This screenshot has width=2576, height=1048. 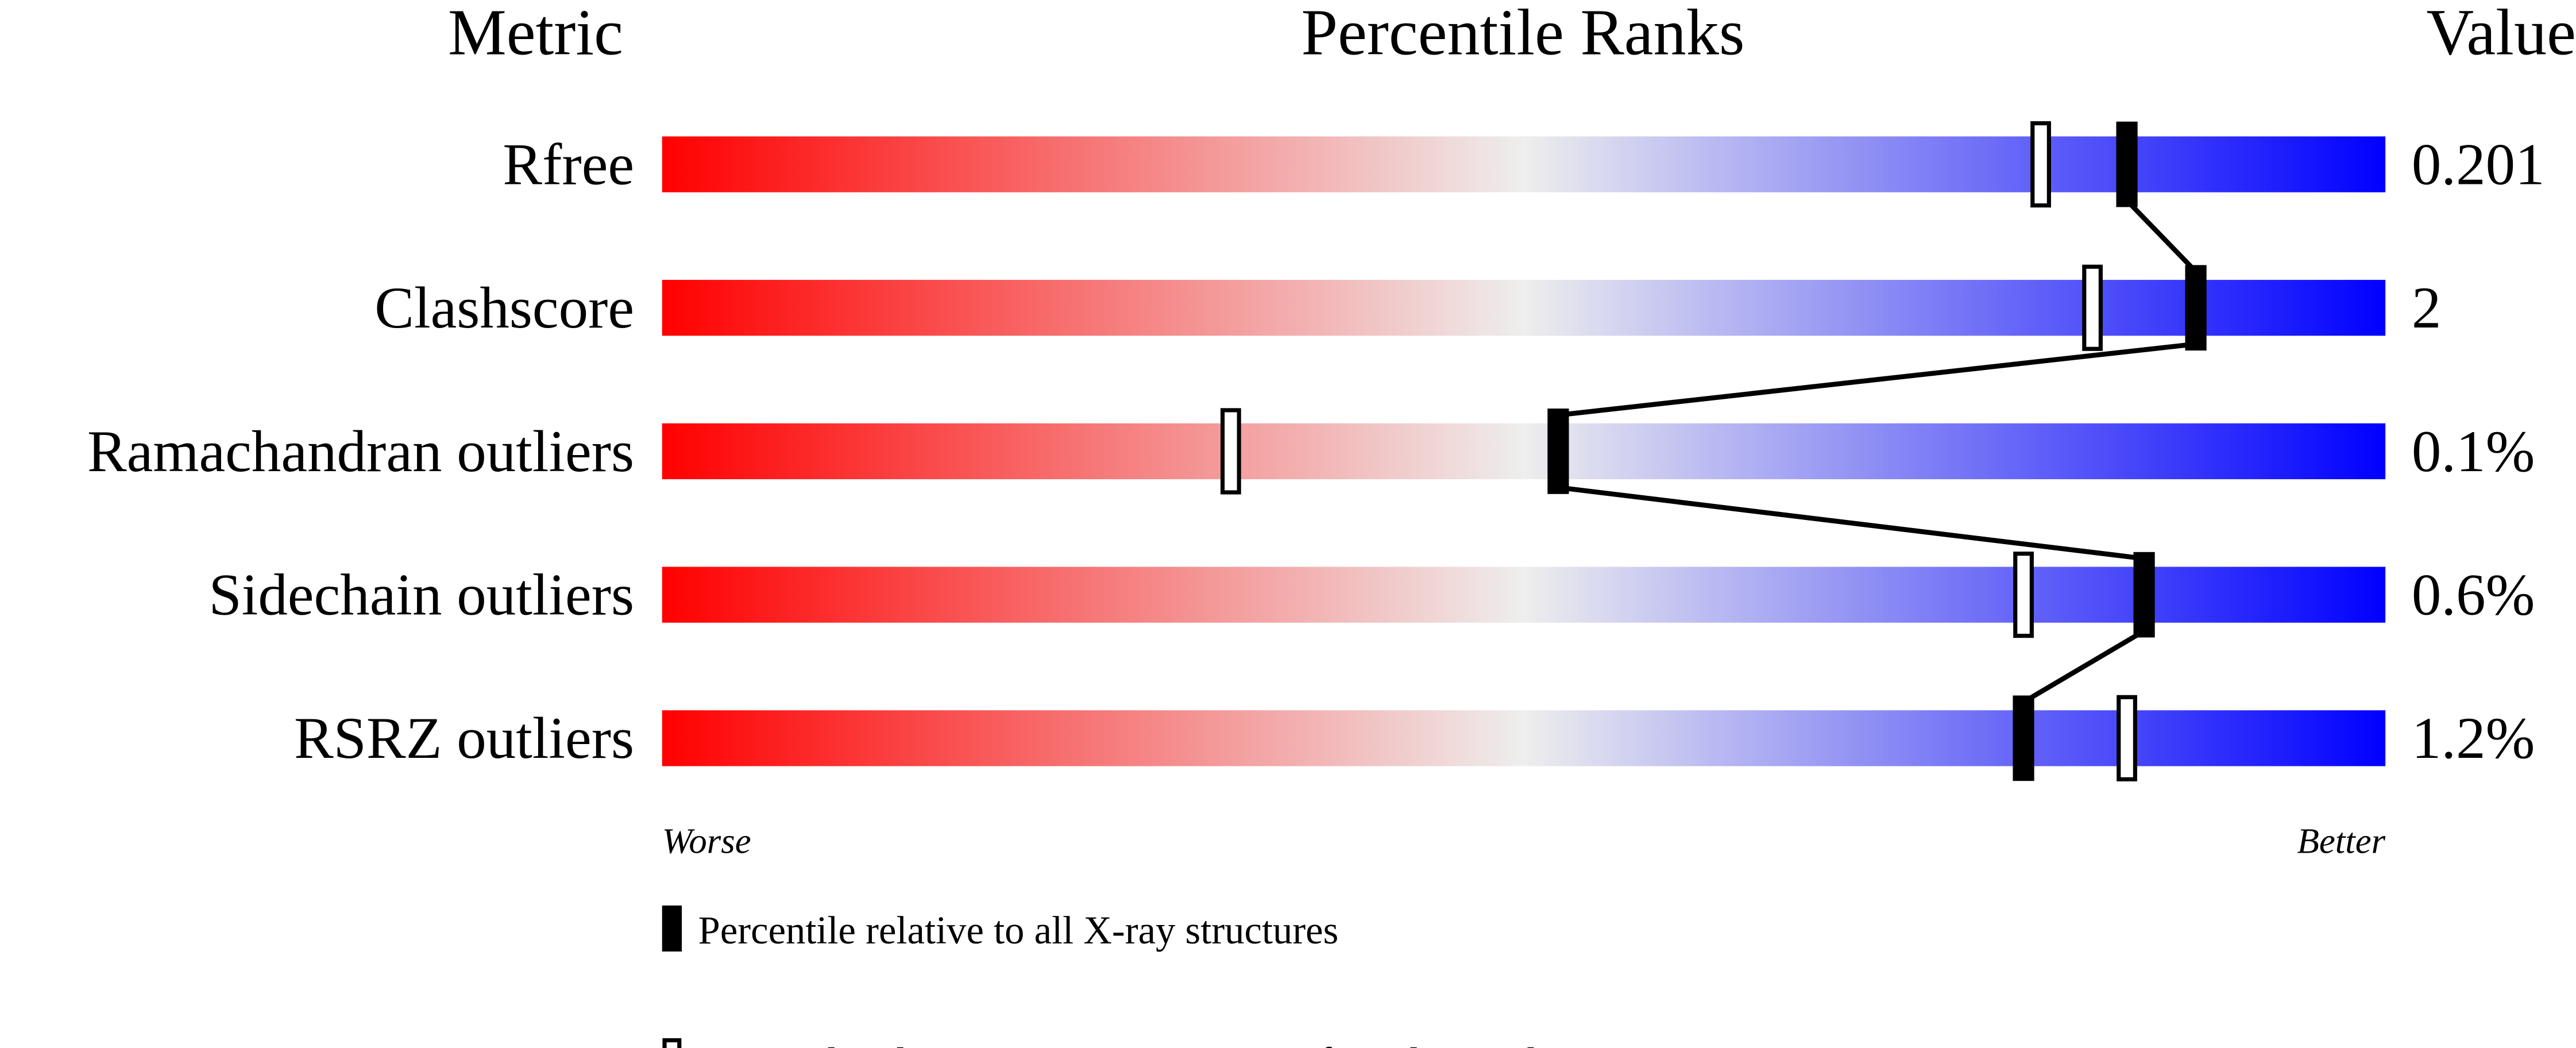 I want to click on header-metric: Metric, so click(x=535, y=34).